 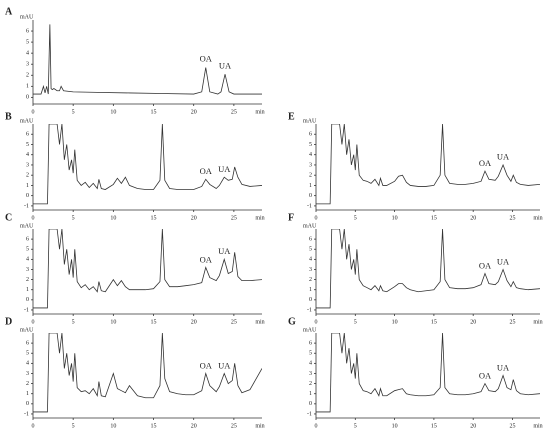 I want to click on panel-label: G, so click(x=292, y=321).